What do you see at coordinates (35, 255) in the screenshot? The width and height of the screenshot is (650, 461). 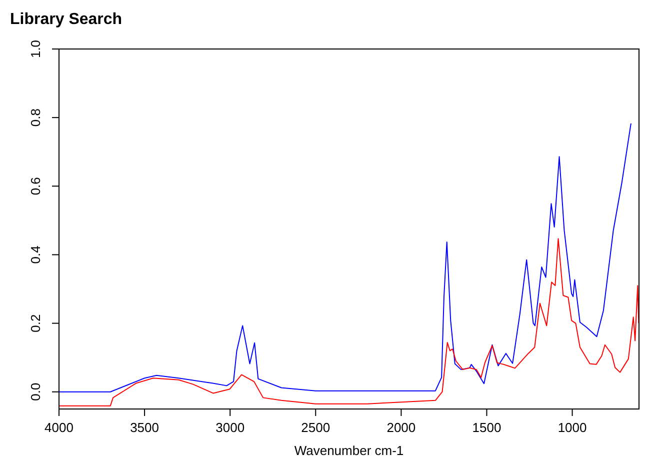 I see `y-tick-label: 0.4` at bounding box center [35, 255].